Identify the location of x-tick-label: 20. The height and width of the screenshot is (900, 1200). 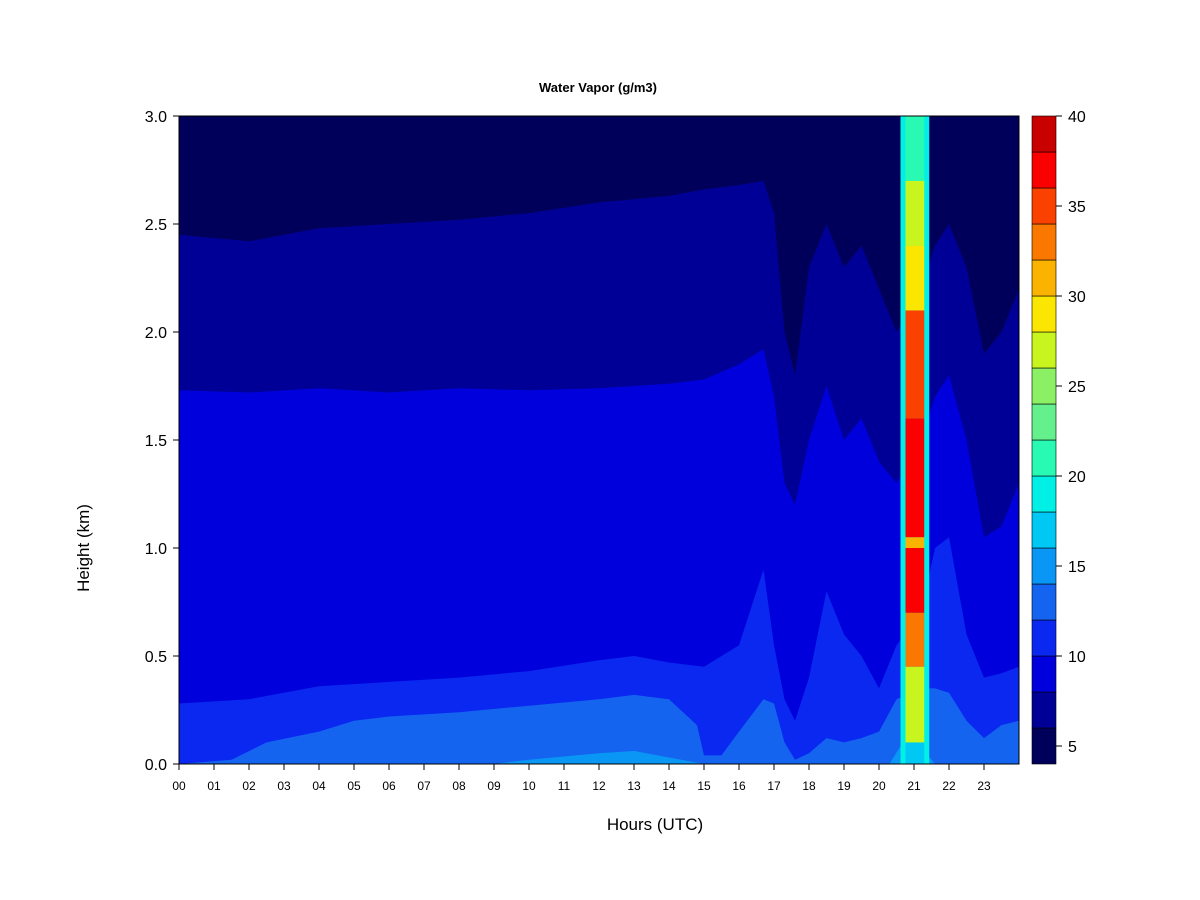
(879, 786).